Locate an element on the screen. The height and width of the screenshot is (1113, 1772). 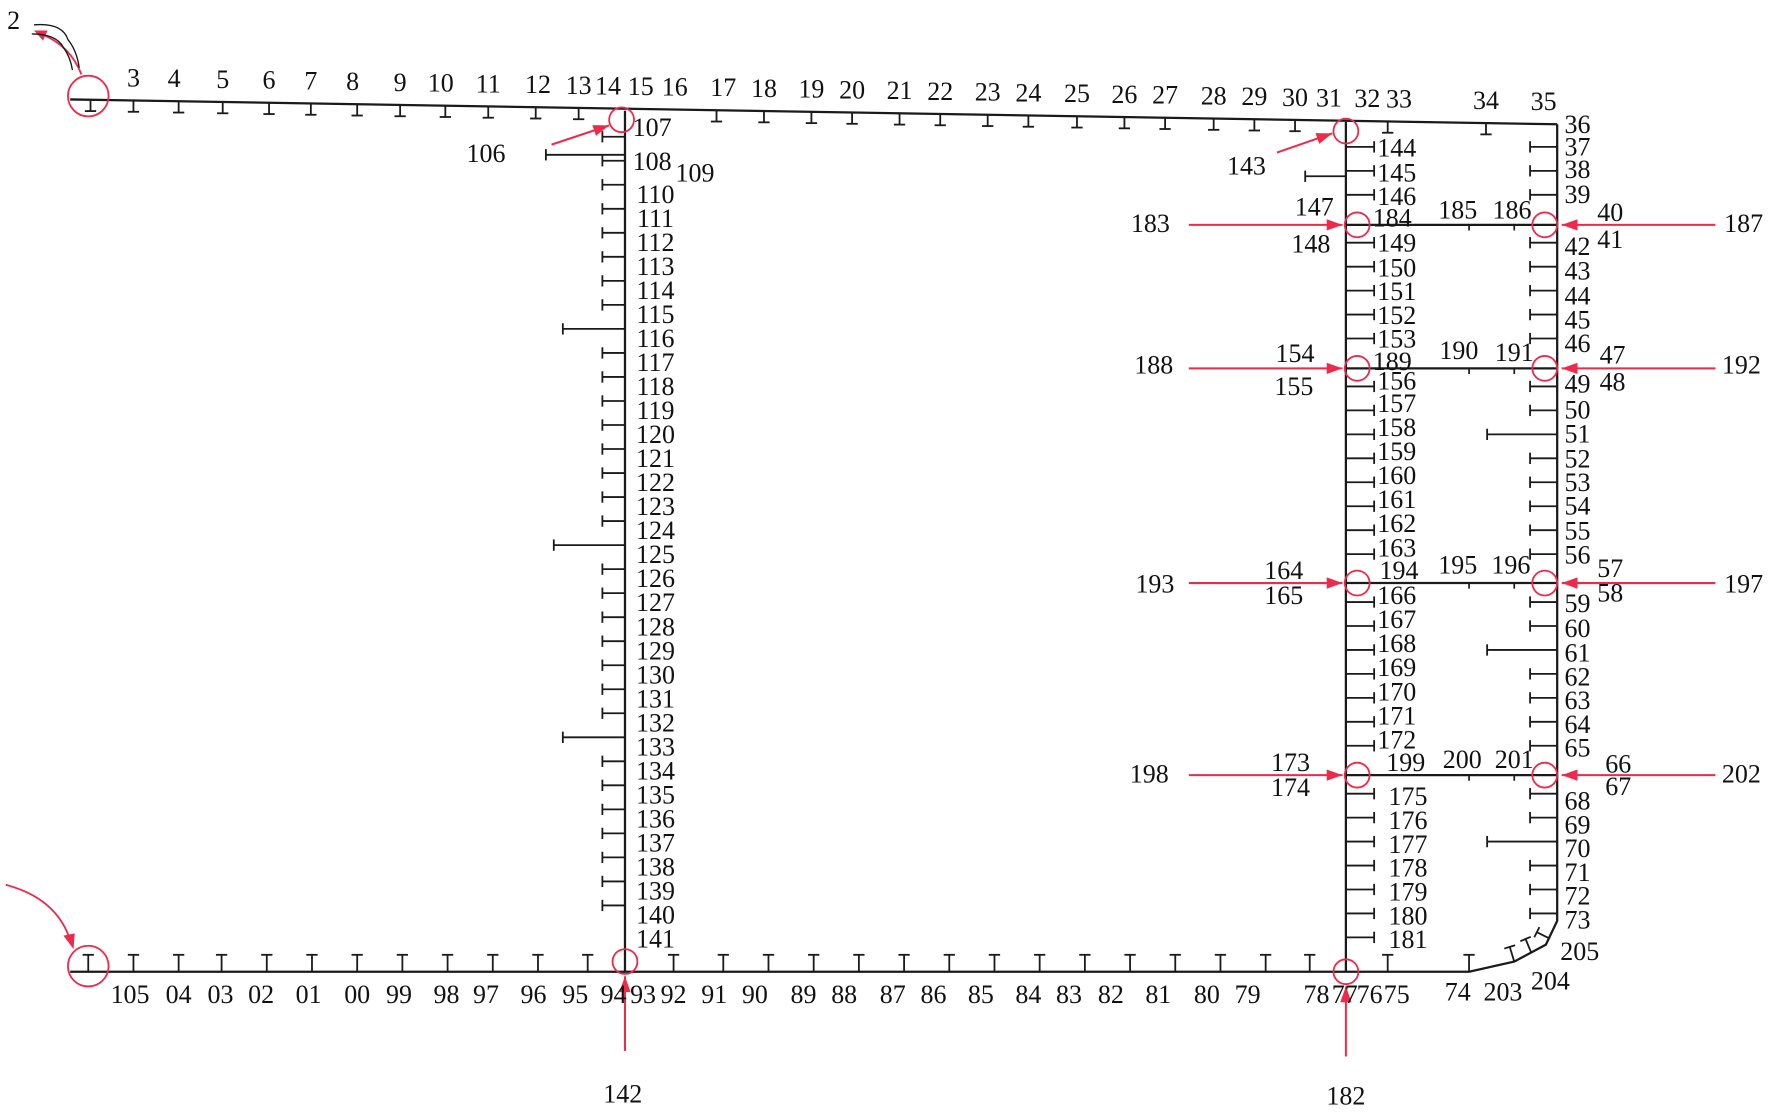
node-label: 56 is located at coordinates (1578, 554).